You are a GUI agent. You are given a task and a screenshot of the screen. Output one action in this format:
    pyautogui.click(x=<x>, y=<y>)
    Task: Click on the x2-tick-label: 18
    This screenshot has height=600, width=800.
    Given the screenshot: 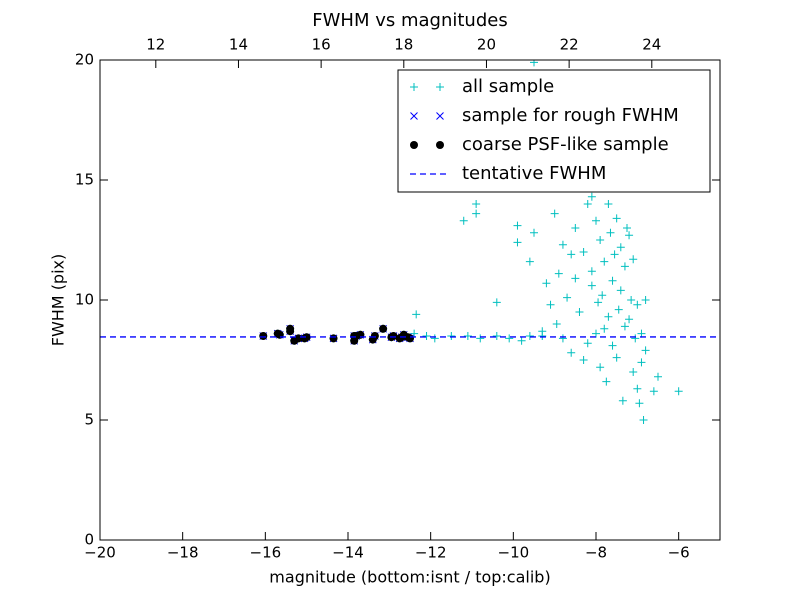 What is the action you would take?
    pyautogui.click(x=403, y=45)
    